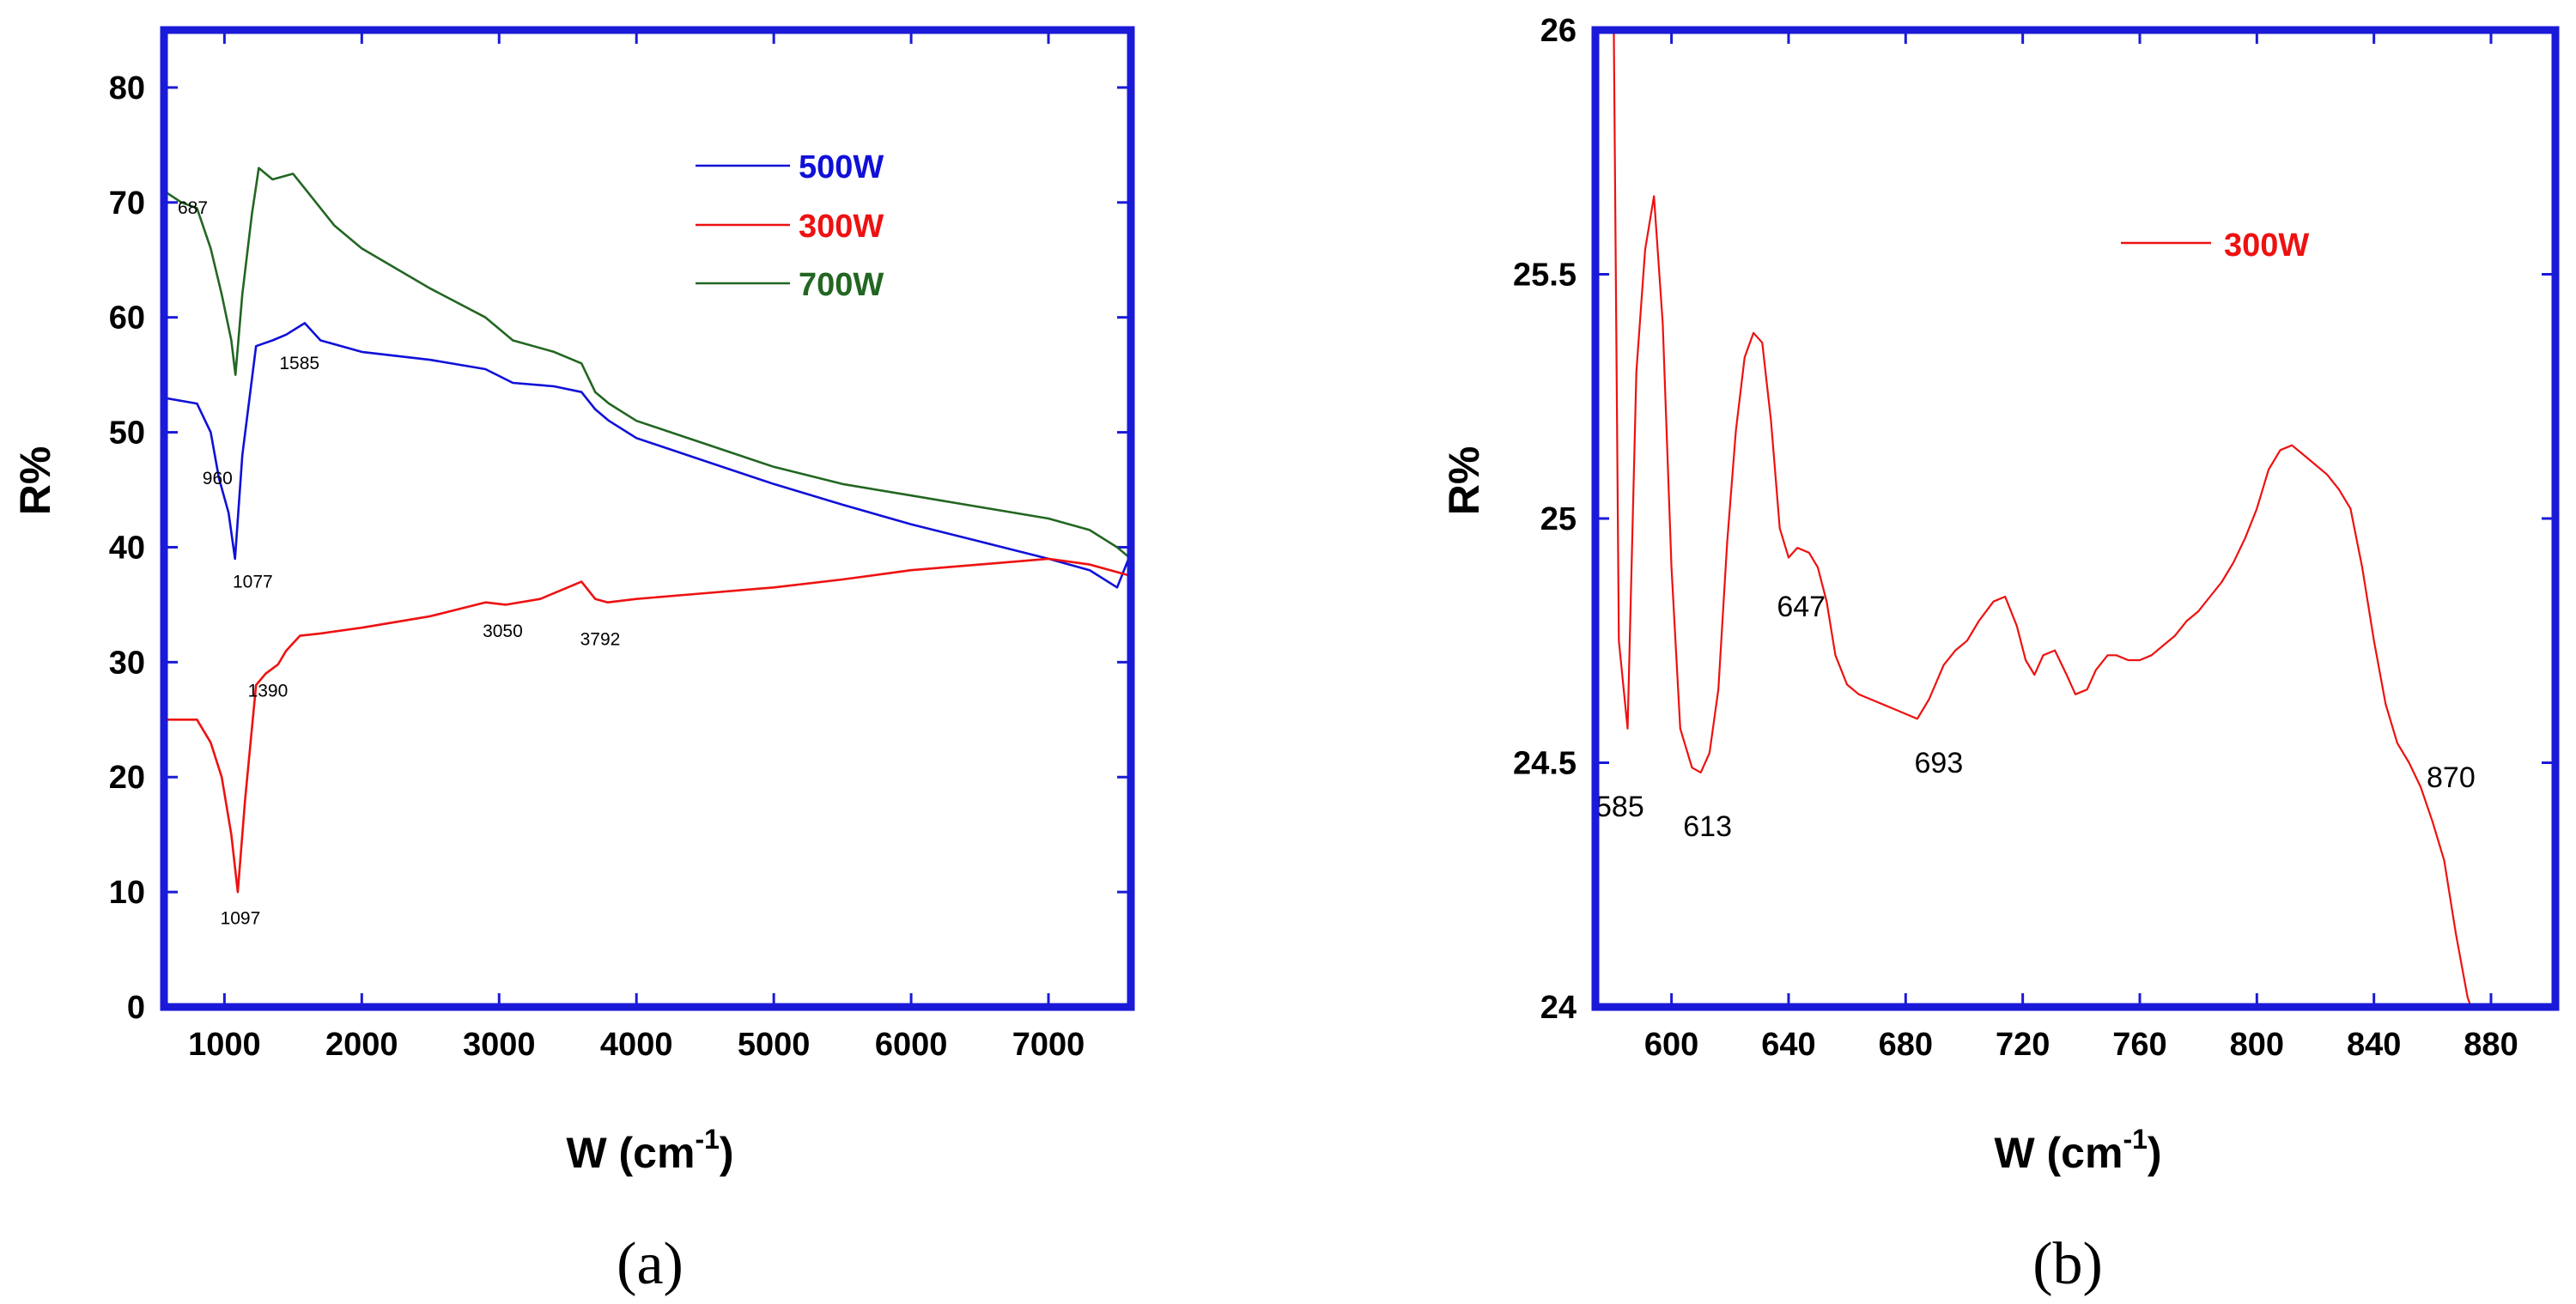 Image resolution: width=2576 pixels, height=1304 pixels. I want to click on chart-b-x-label-main: W (cm, so click(2058, 1153).